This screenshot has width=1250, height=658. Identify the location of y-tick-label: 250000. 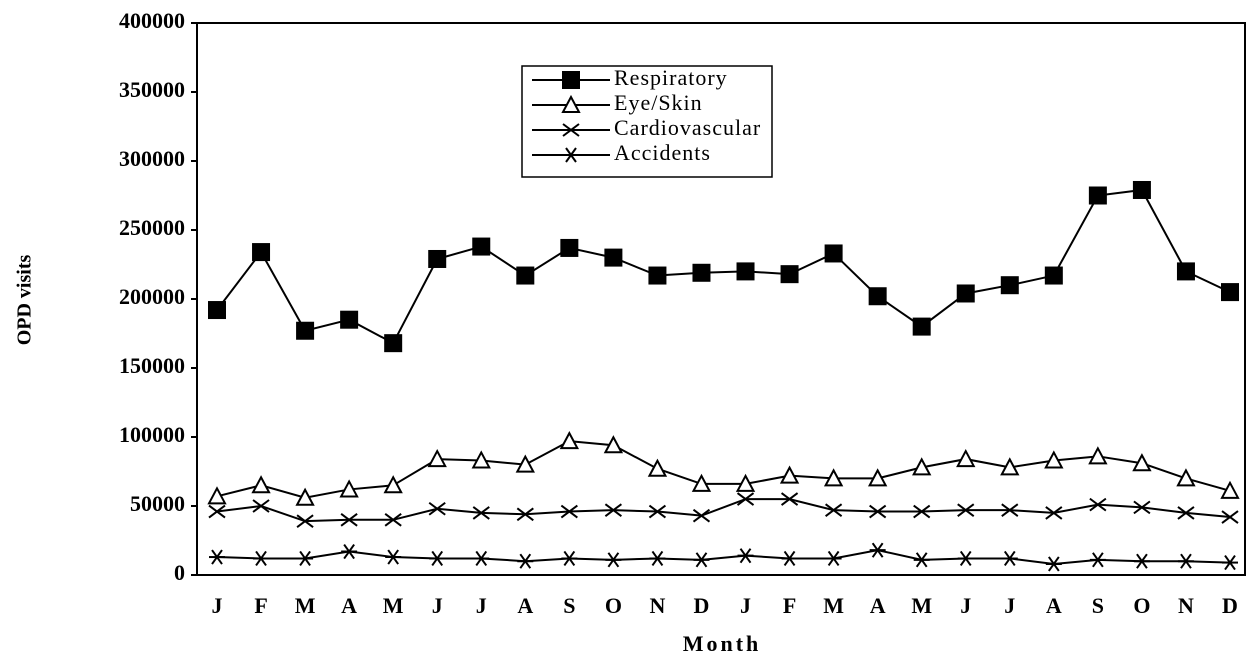
(152, 227).